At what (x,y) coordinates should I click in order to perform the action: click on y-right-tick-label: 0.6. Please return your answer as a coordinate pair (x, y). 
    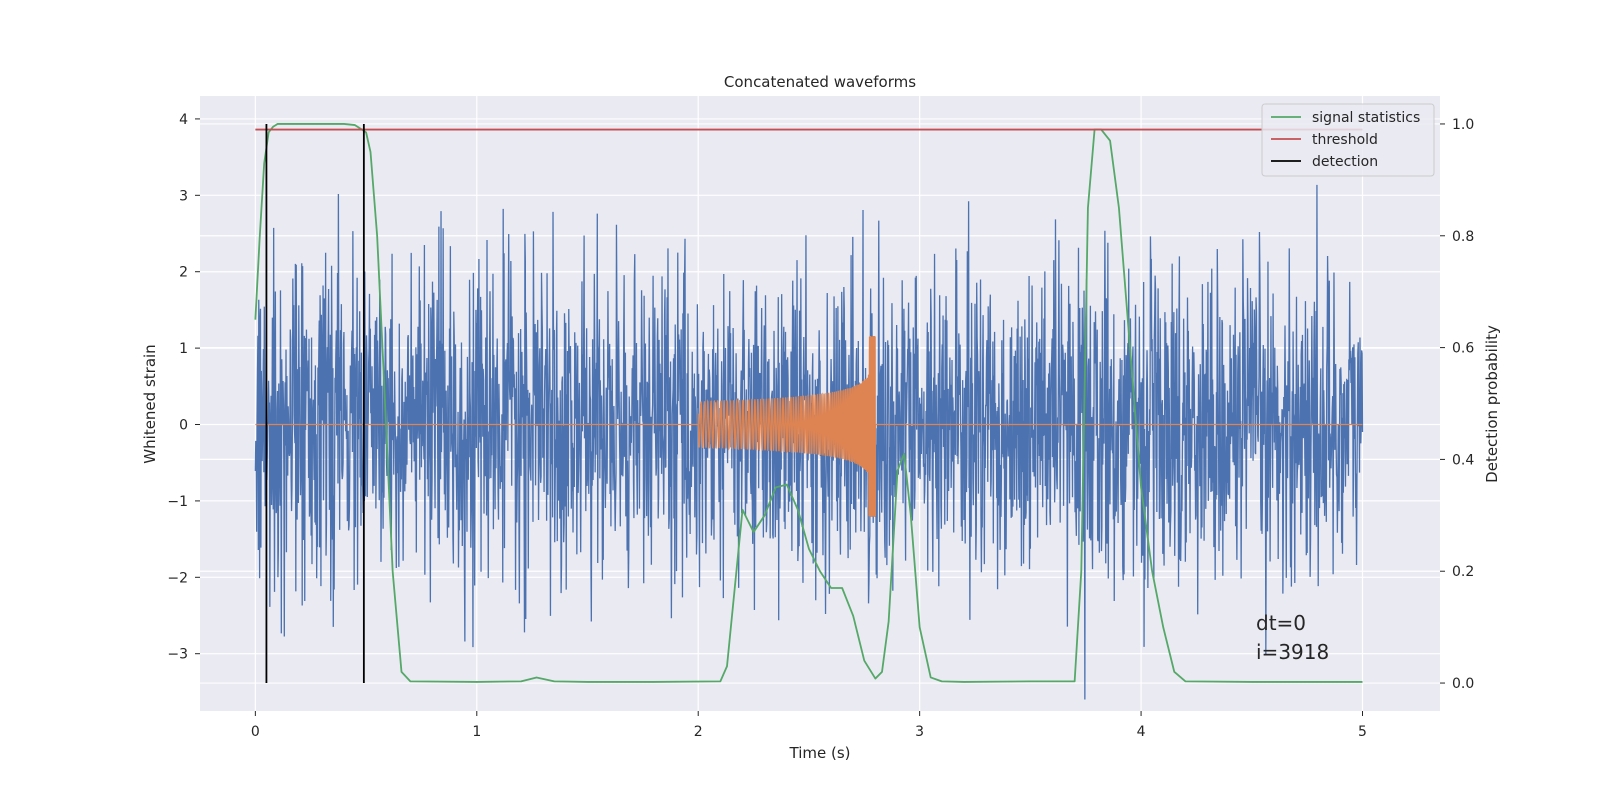
    Looking at the image, I should click on (1463, 349).